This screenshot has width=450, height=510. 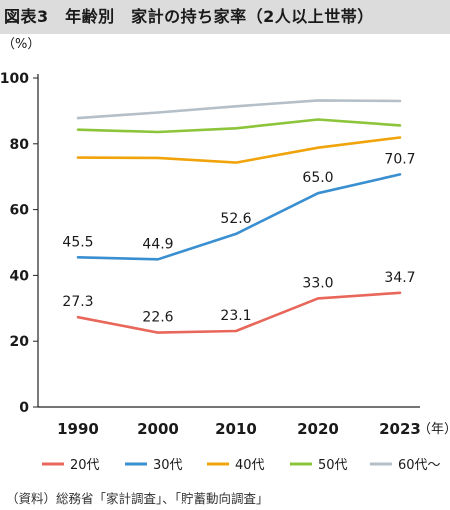 What do you see at coordinates (419, 465) in the screenshot?
I see `legend-label: 60代〜` at bounding box center [419, 465].